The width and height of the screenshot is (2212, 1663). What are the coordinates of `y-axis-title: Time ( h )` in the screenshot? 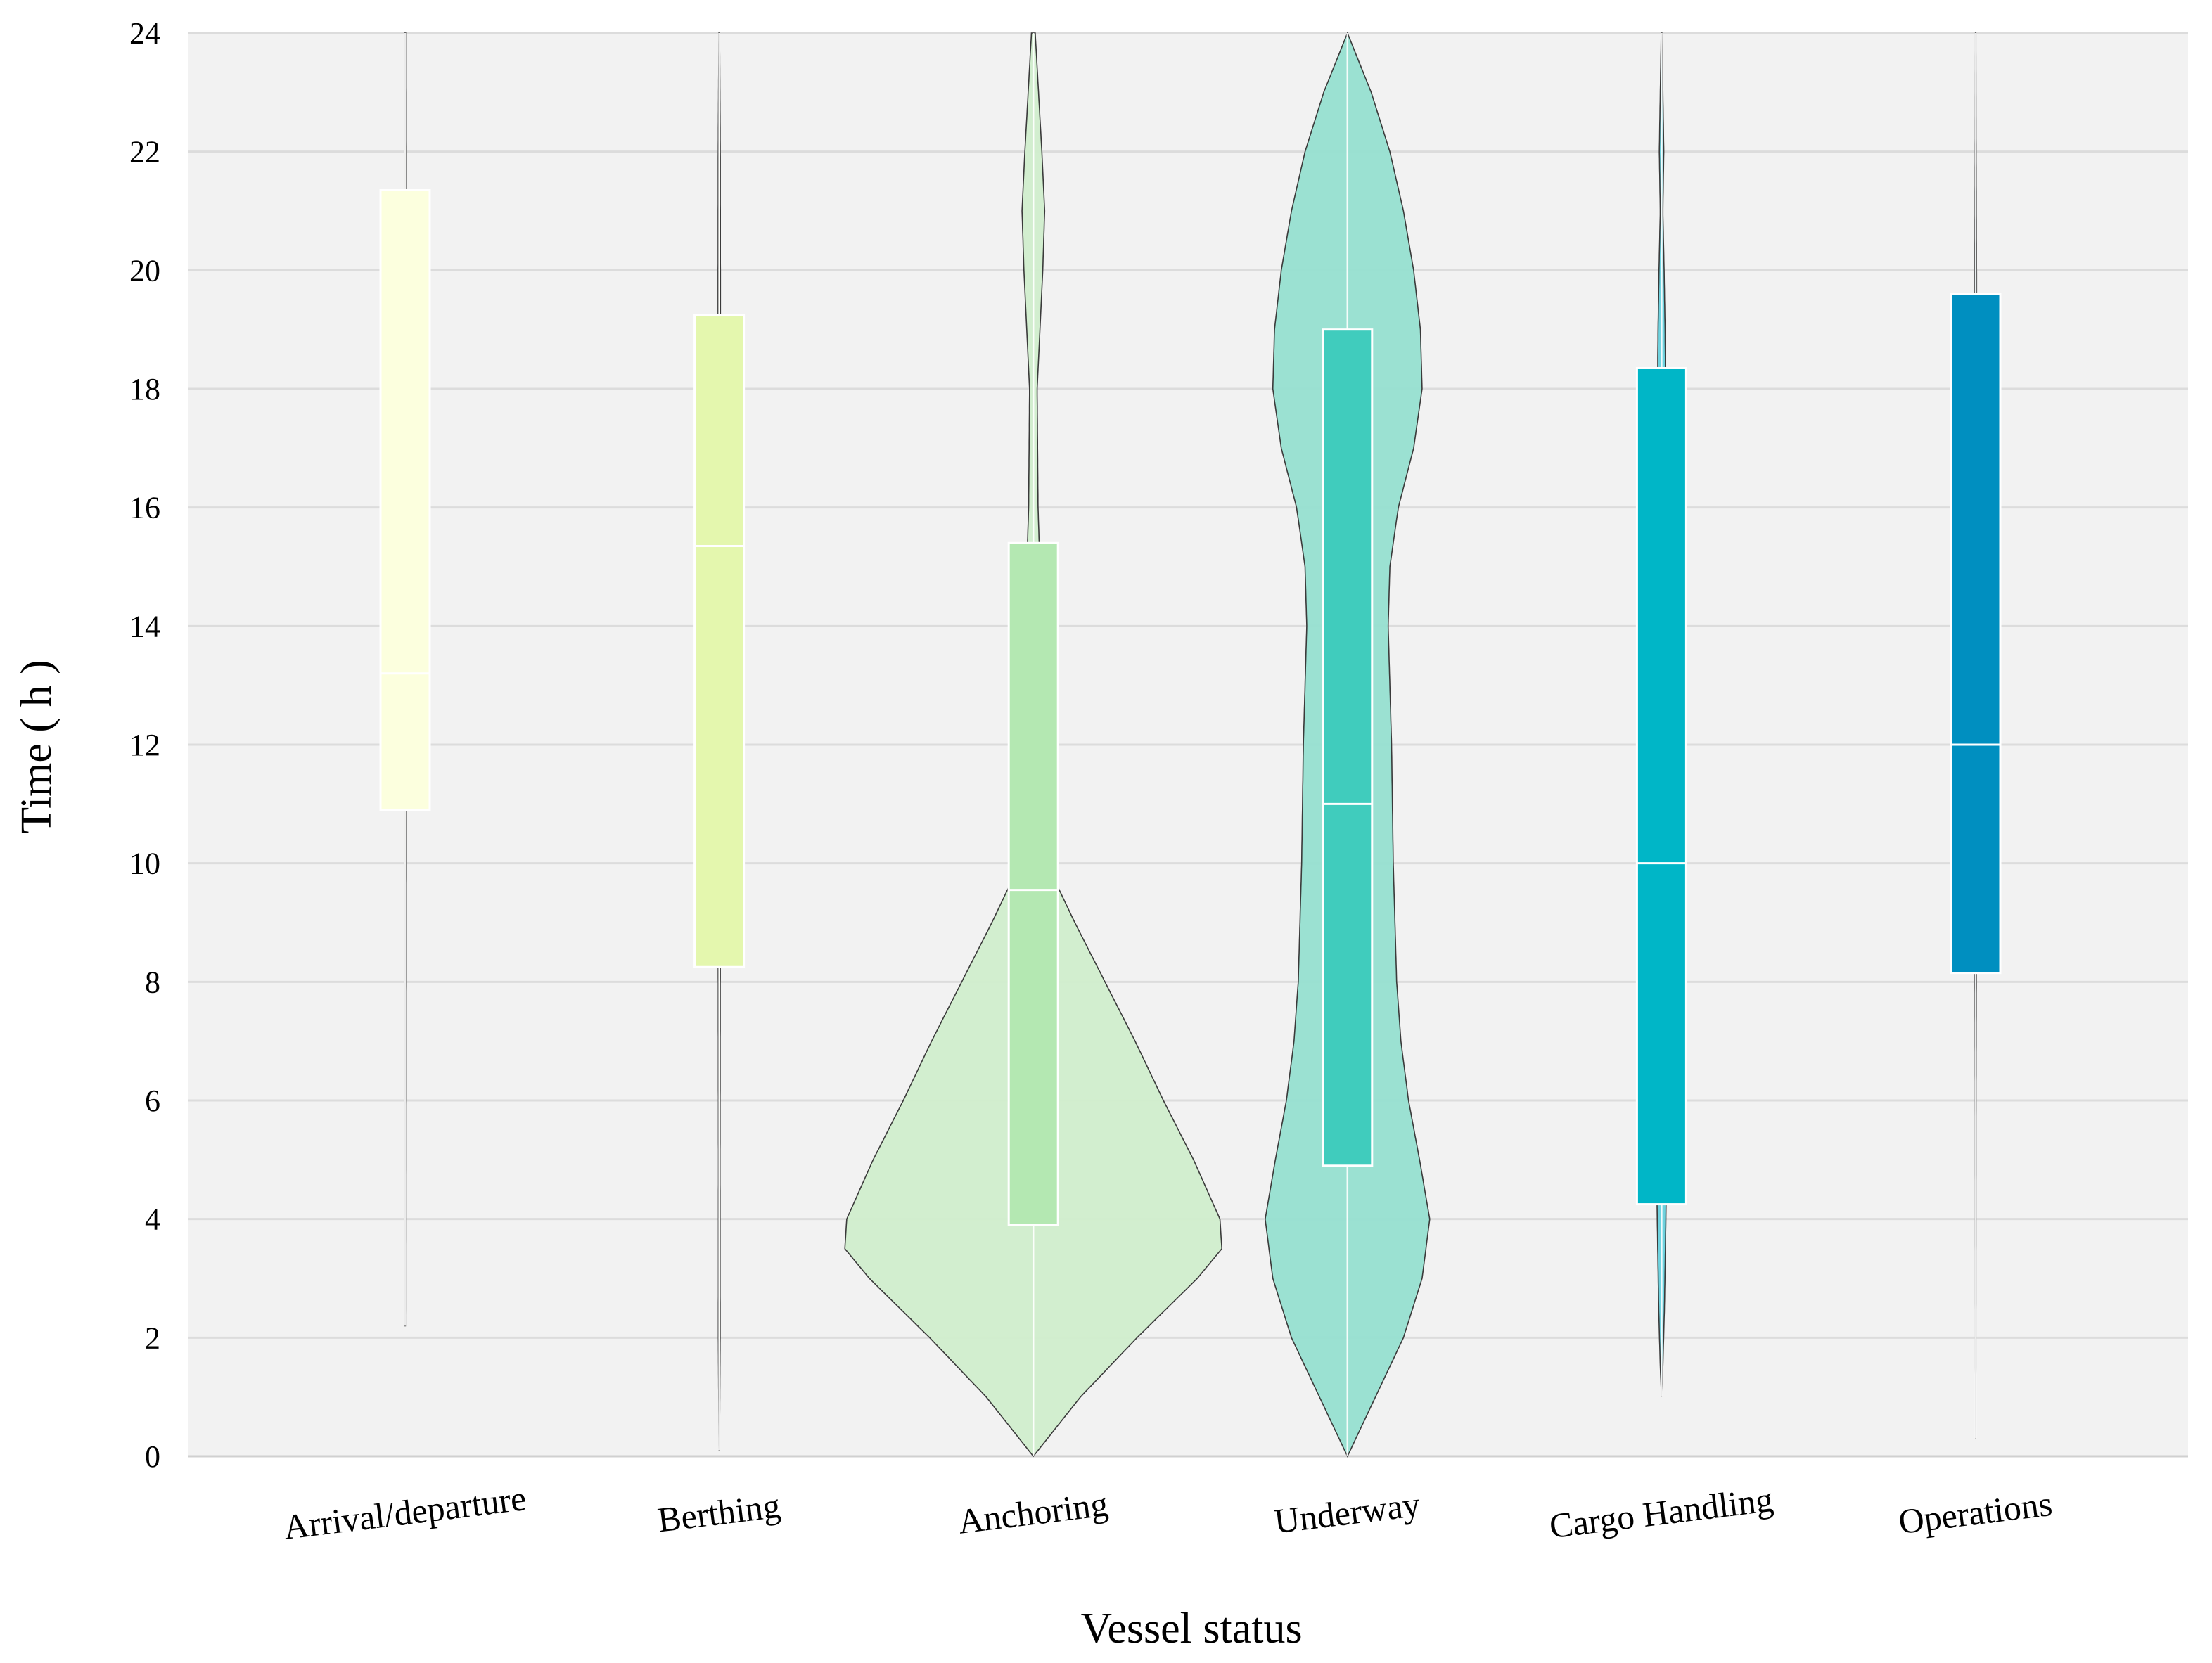 It's located at (36, 746).